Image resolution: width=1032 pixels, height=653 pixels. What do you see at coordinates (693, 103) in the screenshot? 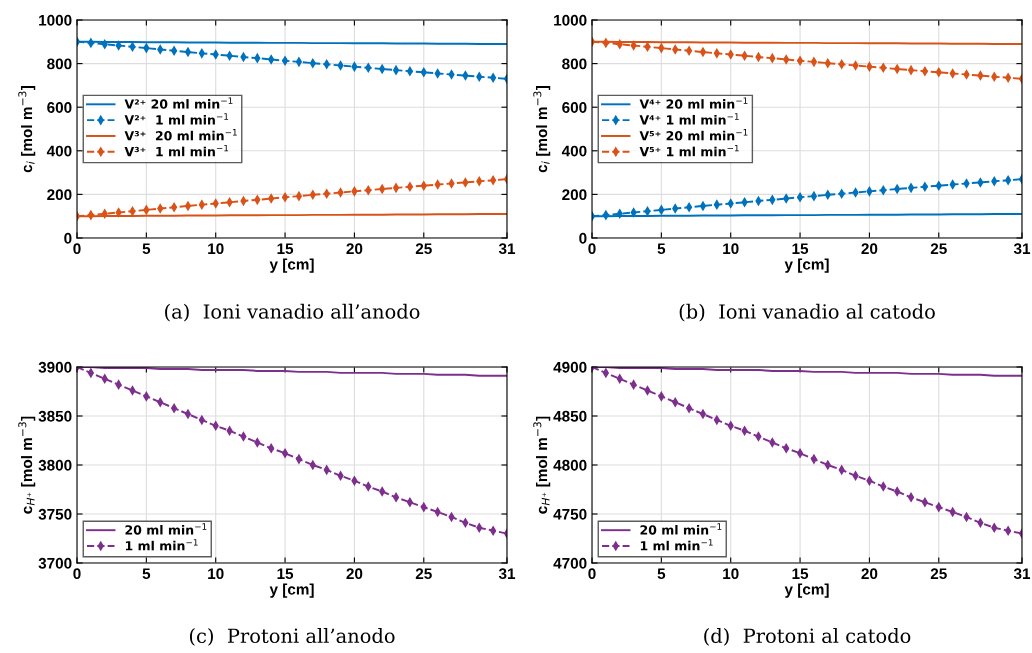
I see `legend-label: V⁴⁺ 20 ml min$^{−1}$` at bounding box center [693, 103].